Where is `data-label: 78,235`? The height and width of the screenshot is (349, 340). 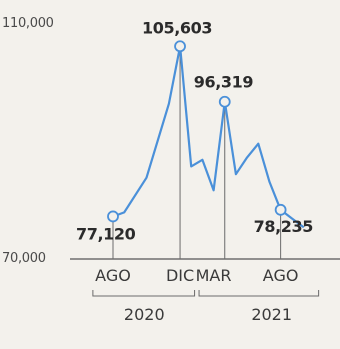 data-label: 78,235 is located at coordinates (284, 226).